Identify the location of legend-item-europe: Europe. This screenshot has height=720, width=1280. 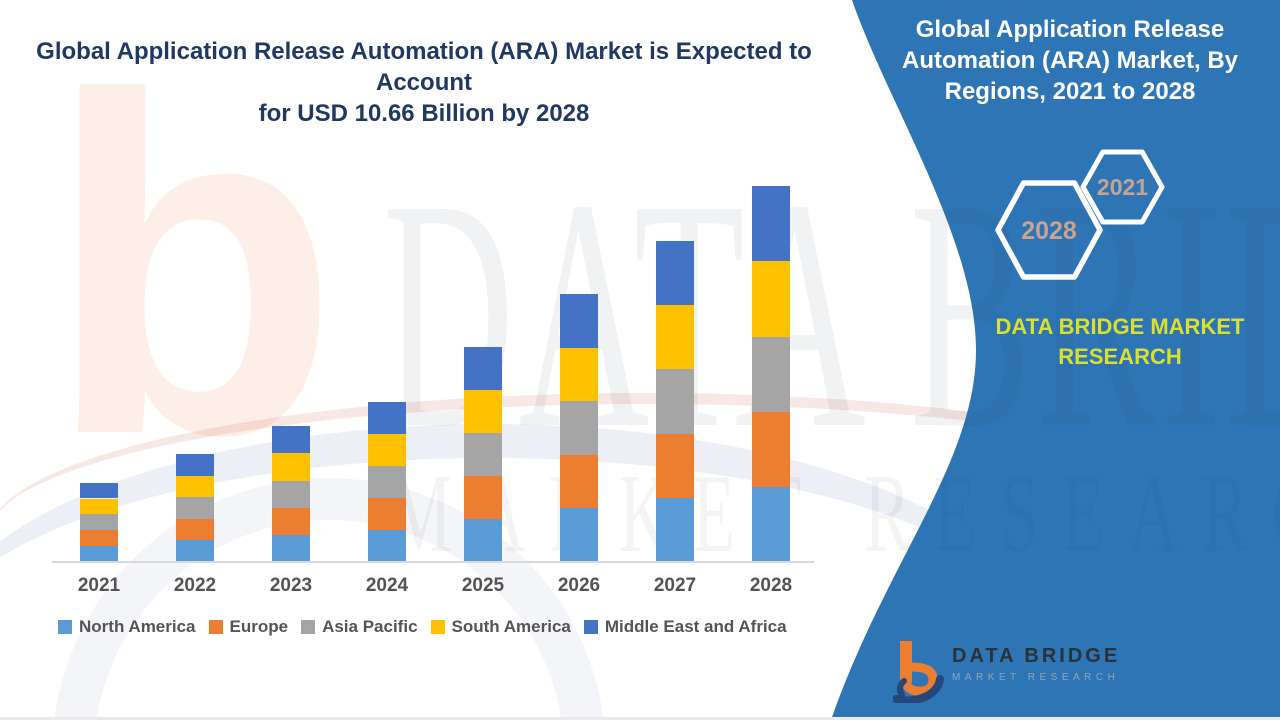
(248, 627).